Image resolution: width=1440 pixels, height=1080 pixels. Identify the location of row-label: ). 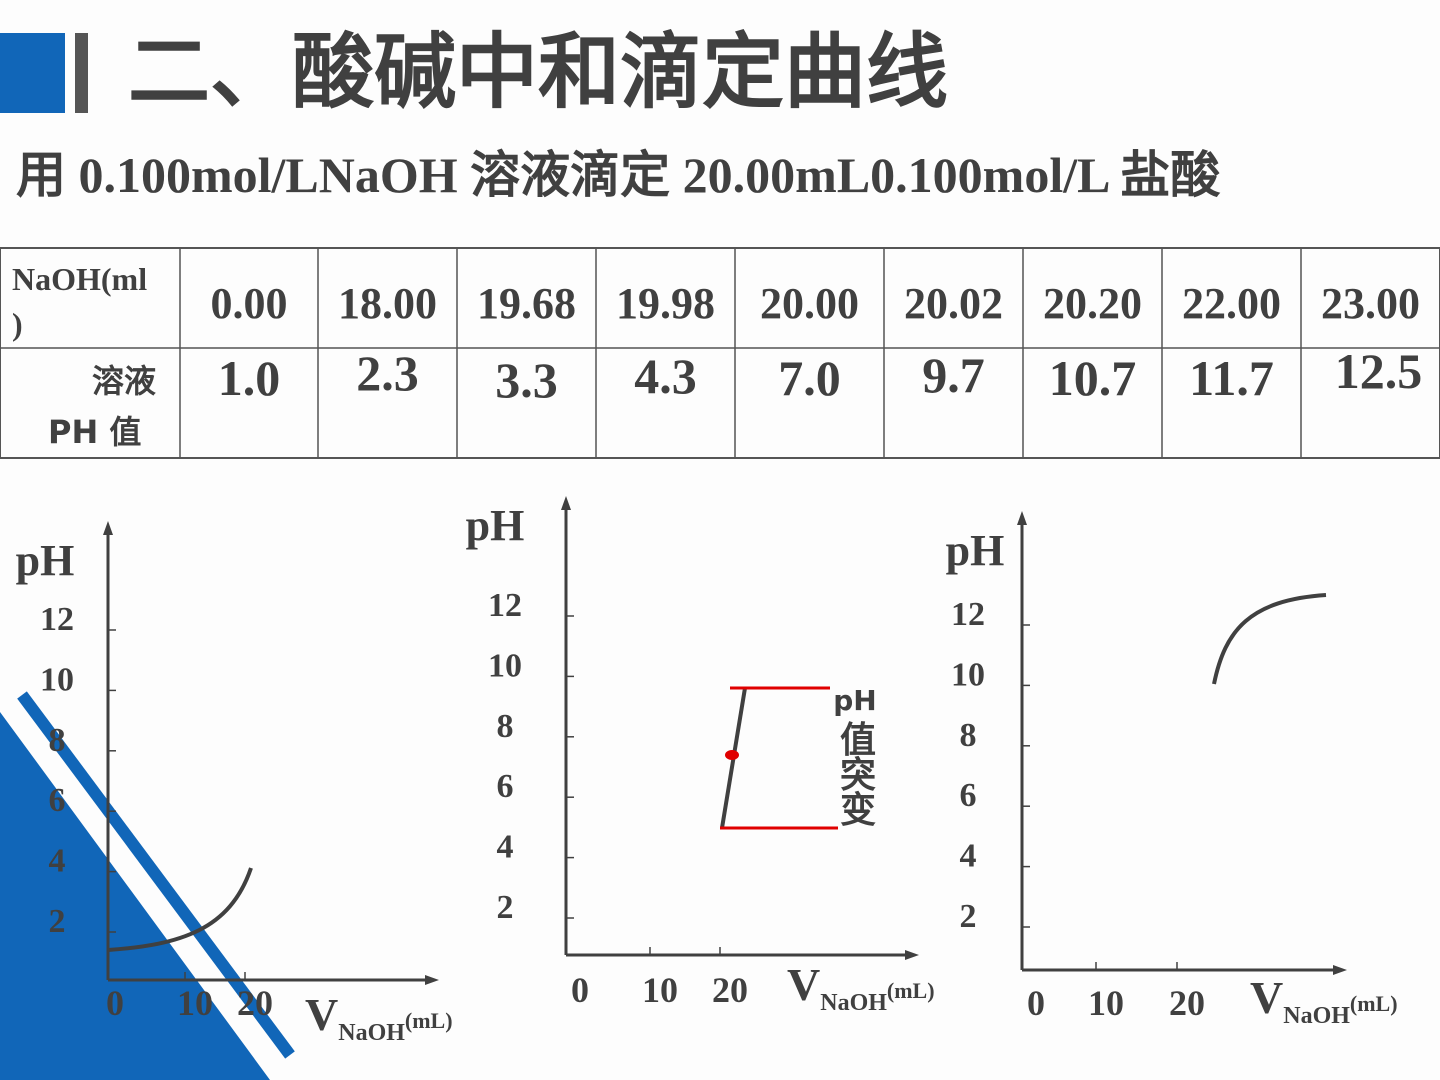
(17, 324).